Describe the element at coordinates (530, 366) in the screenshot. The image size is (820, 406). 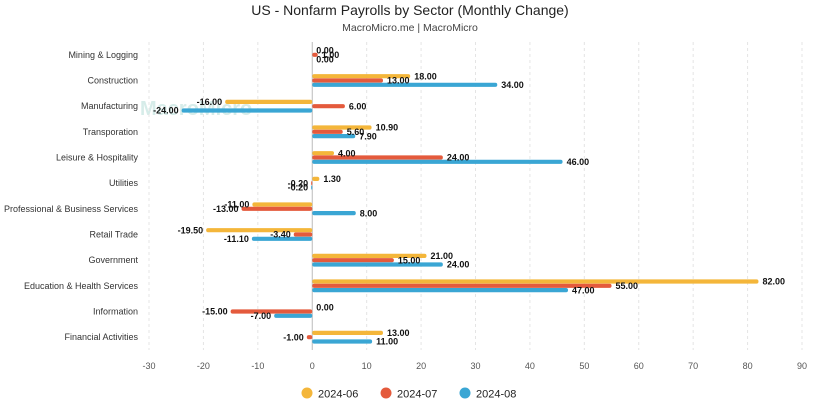
I see `x-tick-label: 40` at that location.